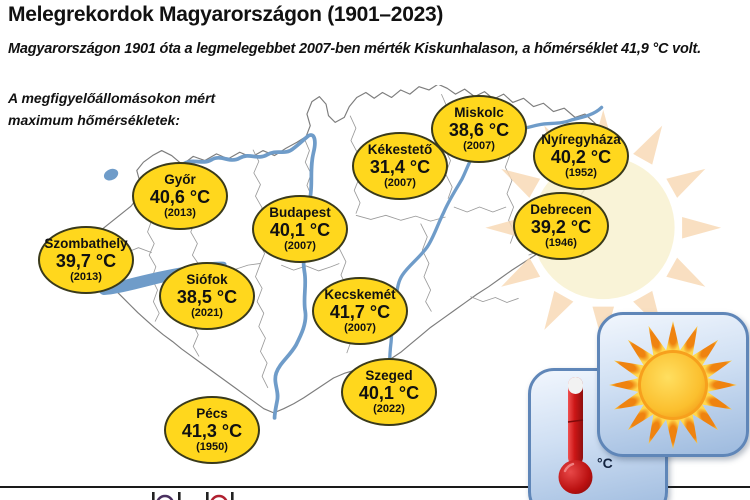 This screenshot has width=750, height=500. I want to click on map-note-line2: maximum hőmérsékletek:, so click(94, 119).